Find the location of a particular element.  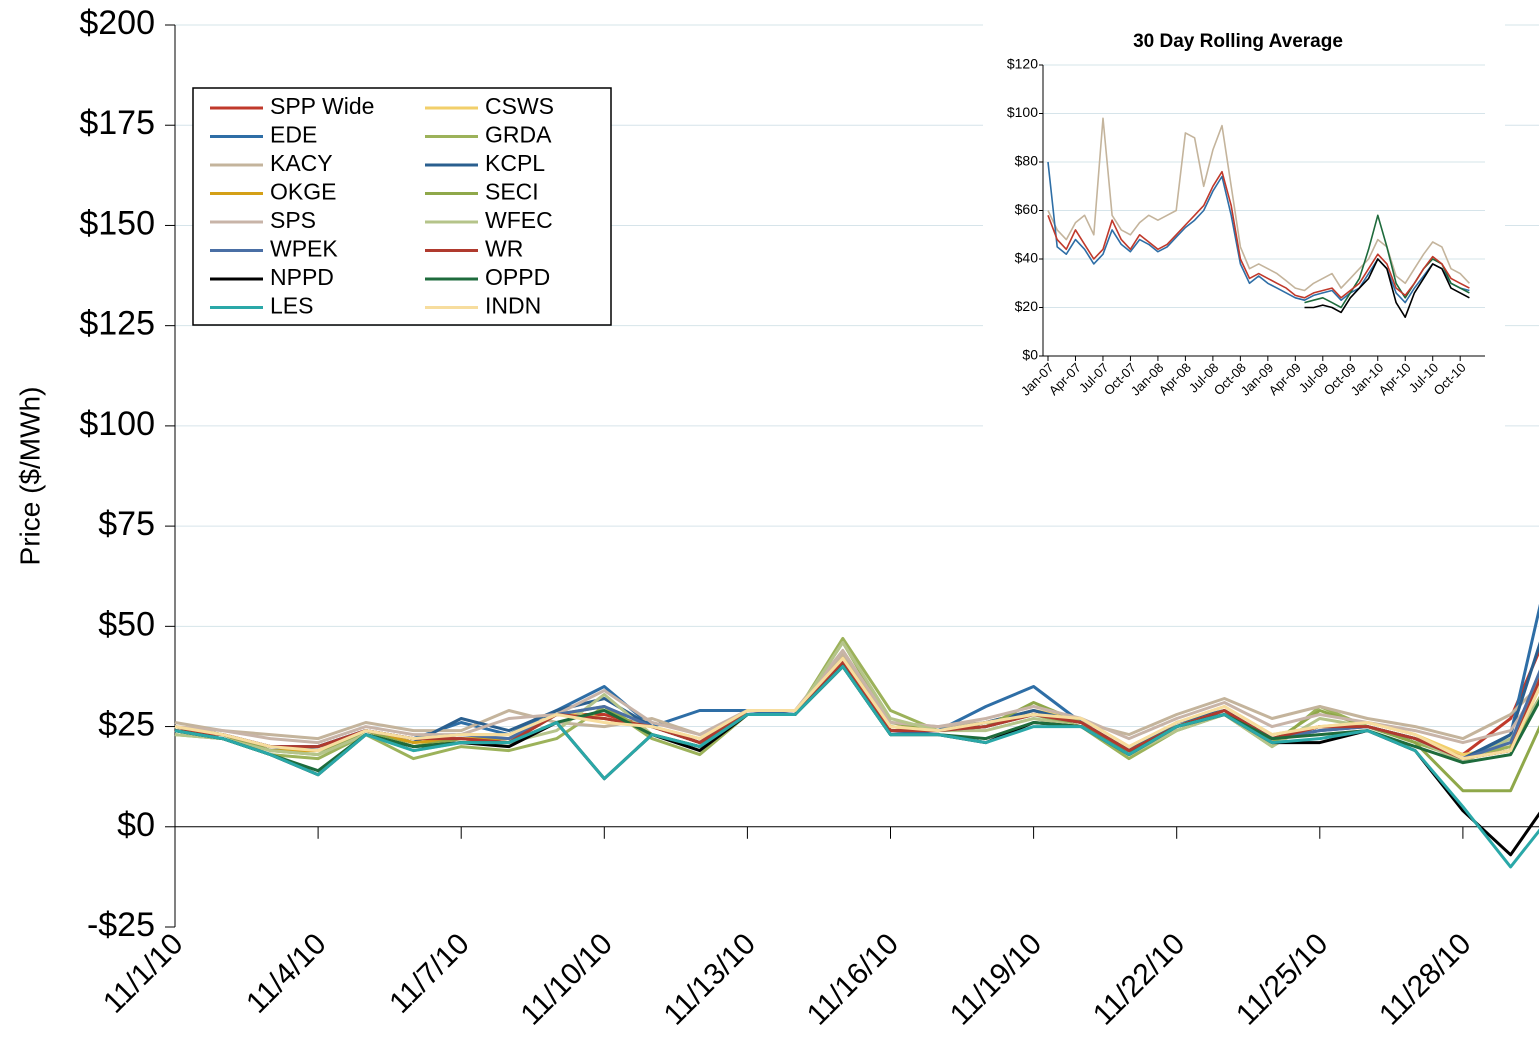

legend-label: EDE is located at coordinates (293, 135).